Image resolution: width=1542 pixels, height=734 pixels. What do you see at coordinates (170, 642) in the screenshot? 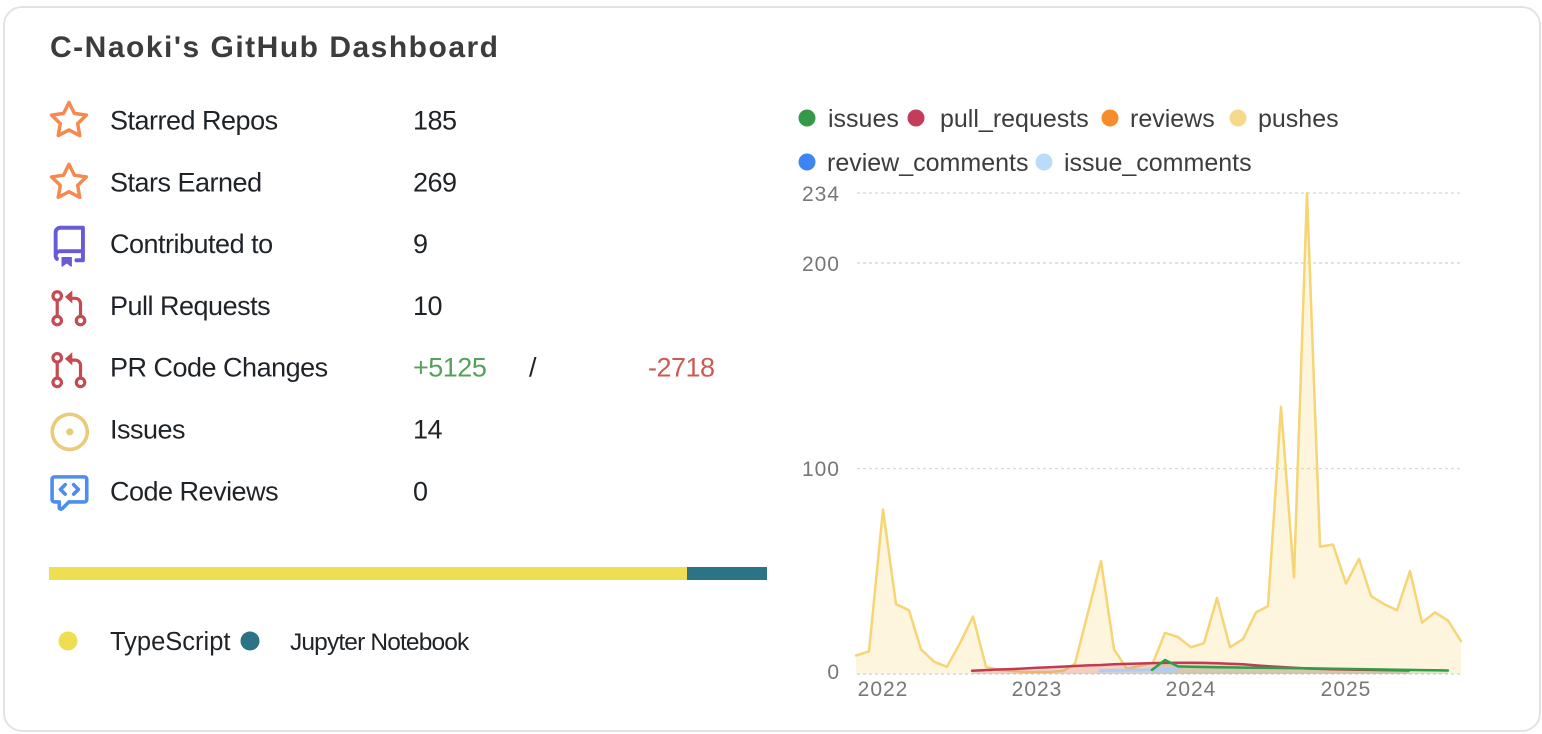
I see `svg-text: TypeScript` at bounding box center [170, 642].